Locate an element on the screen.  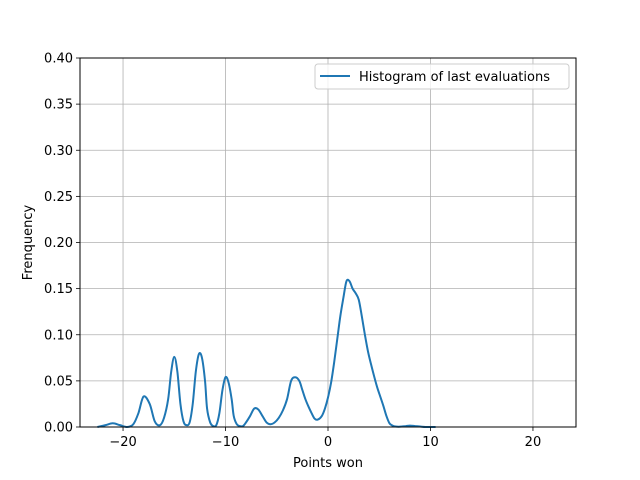
y-tick-label: 0.35 is located at coordinates (58, 105).